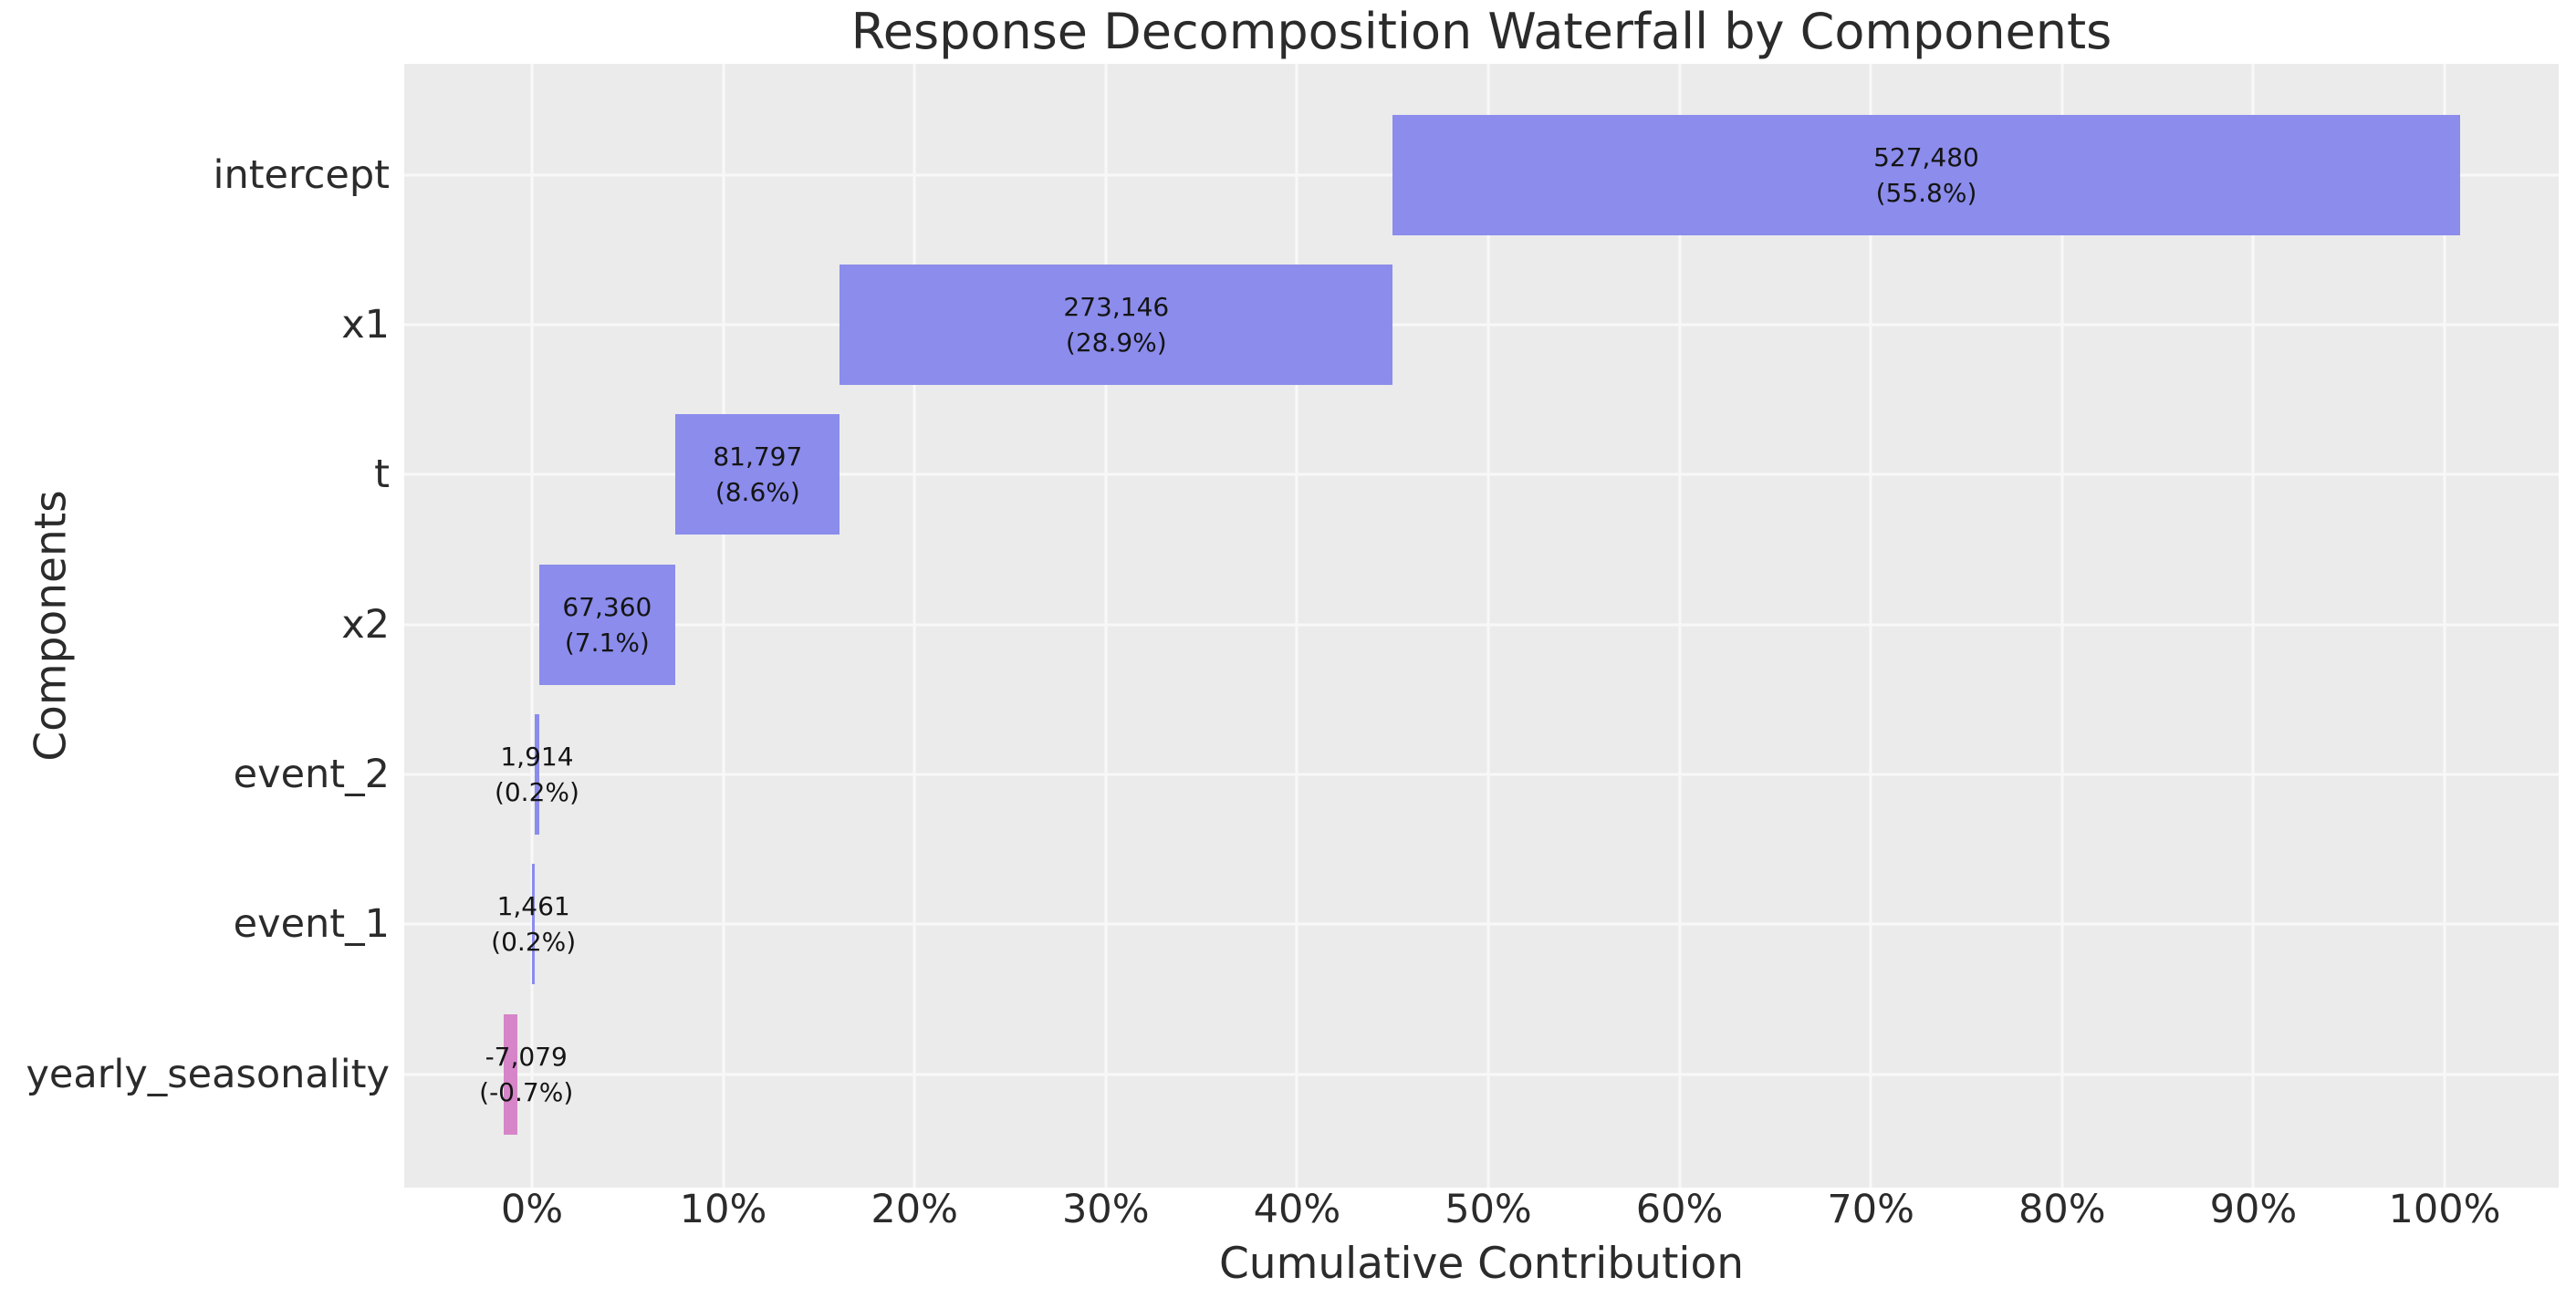 This screenshot has width=2576, height=1298. What do you see at coordinates (1488, 1209) in the screenshot?
I see `x-tick-50%: 50%` at bounding box center [1488, 1209].